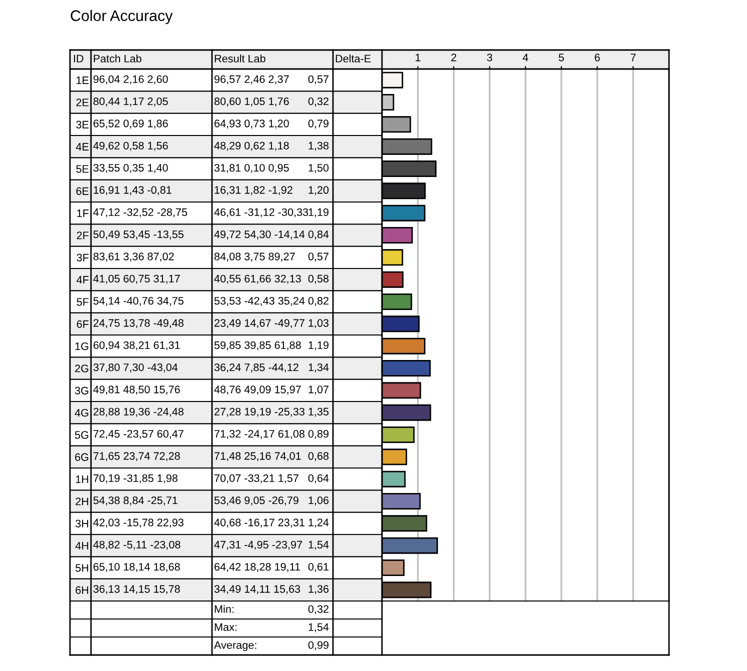  What do you see at coordinates (561, 58) in the screenshot?
I see `x2-tick-label: 5` at bounding box center [561, 58].